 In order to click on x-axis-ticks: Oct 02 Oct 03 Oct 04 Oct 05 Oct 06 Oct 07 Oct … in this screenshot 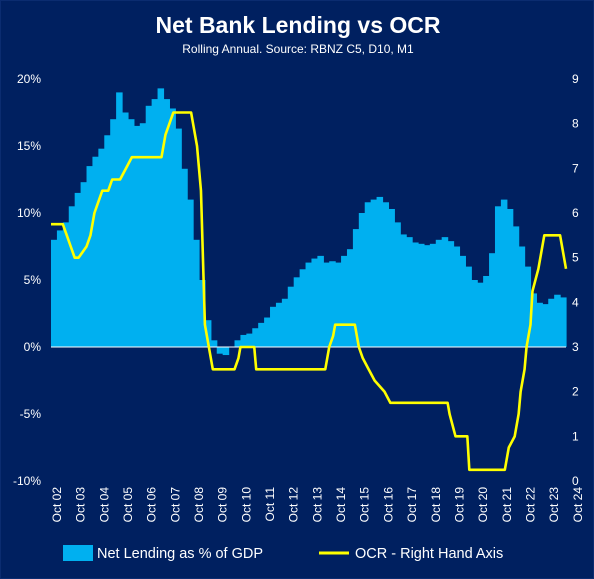, I will do `click(317, 505)`.